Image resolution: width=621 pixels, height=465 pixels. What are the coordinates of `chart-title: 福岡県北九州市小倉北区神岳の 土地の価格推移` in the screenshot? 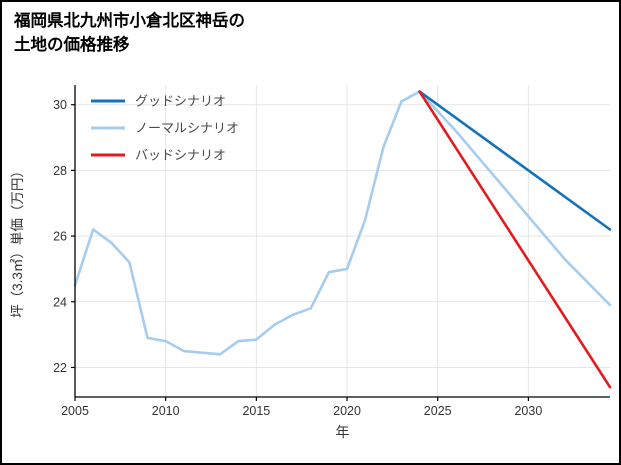 It's located at (129, 33).